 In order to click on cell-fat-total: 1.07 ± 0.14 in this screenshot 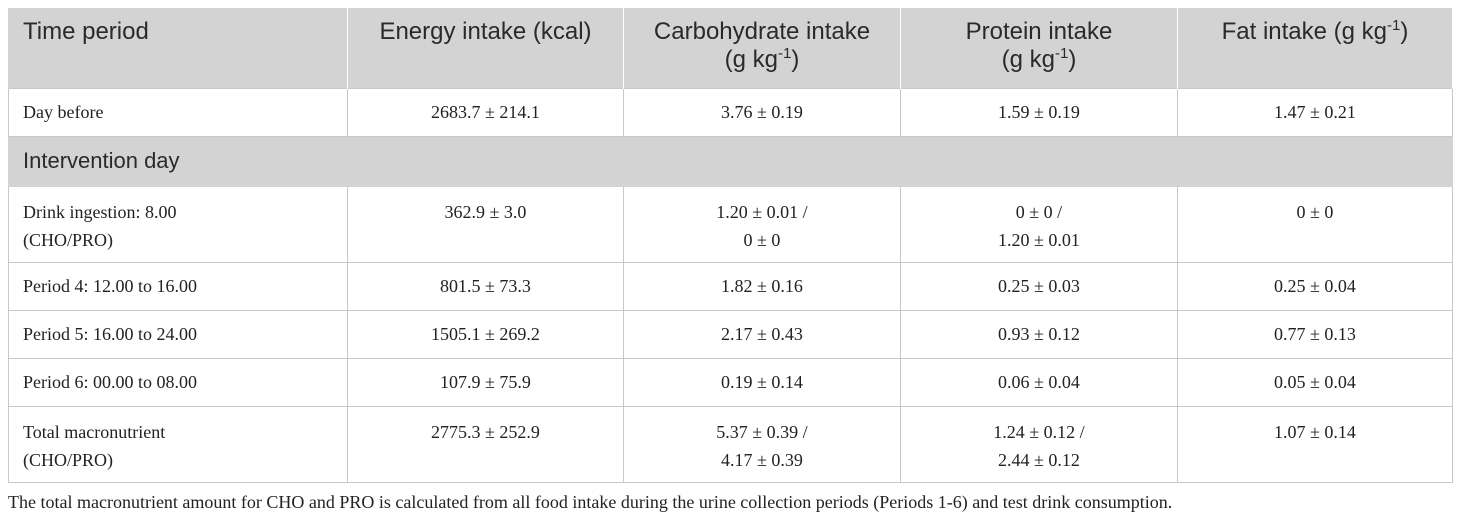, I will do `click(1315, 444)`.